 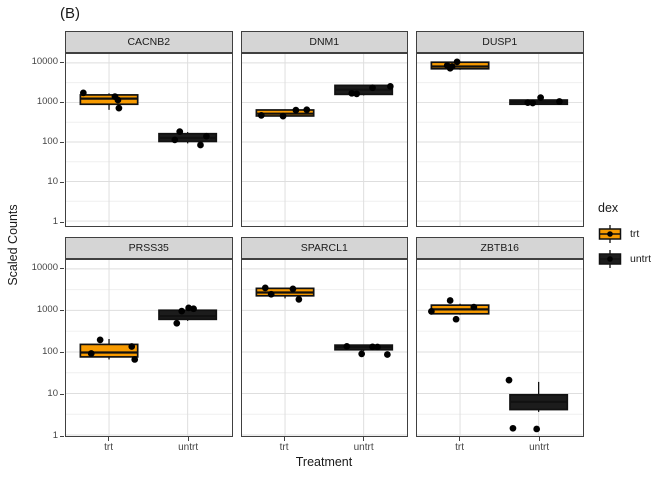 I want to click on facet-panel-dnm1, so click(x=324, y=140).